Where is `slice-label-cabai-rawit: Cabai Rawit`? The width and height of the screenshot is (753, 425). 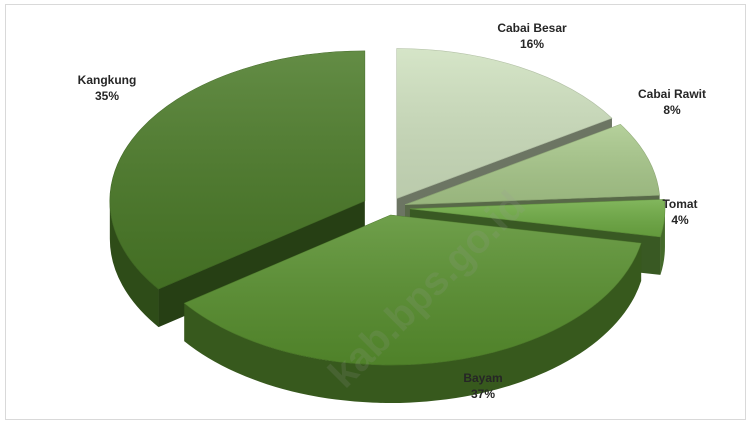
slice-label-cabai-rawit: Cabai Rawit is located at coordinates (672, 94).